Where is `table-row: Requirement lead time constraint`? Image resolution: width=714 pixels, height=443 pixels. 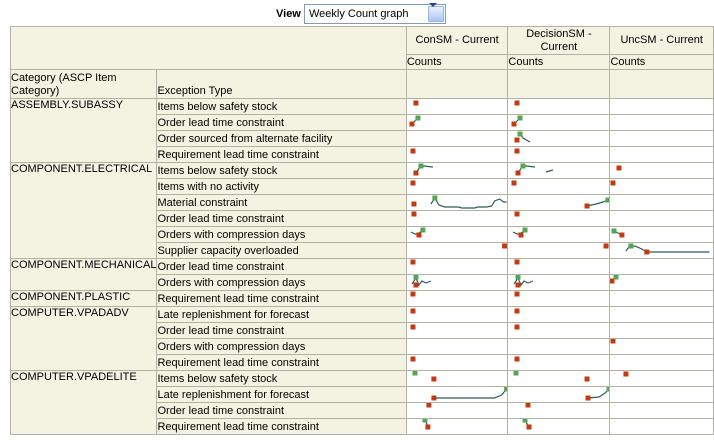 table-row: Requirement lead time constraint is located at coordinates (362, 362).